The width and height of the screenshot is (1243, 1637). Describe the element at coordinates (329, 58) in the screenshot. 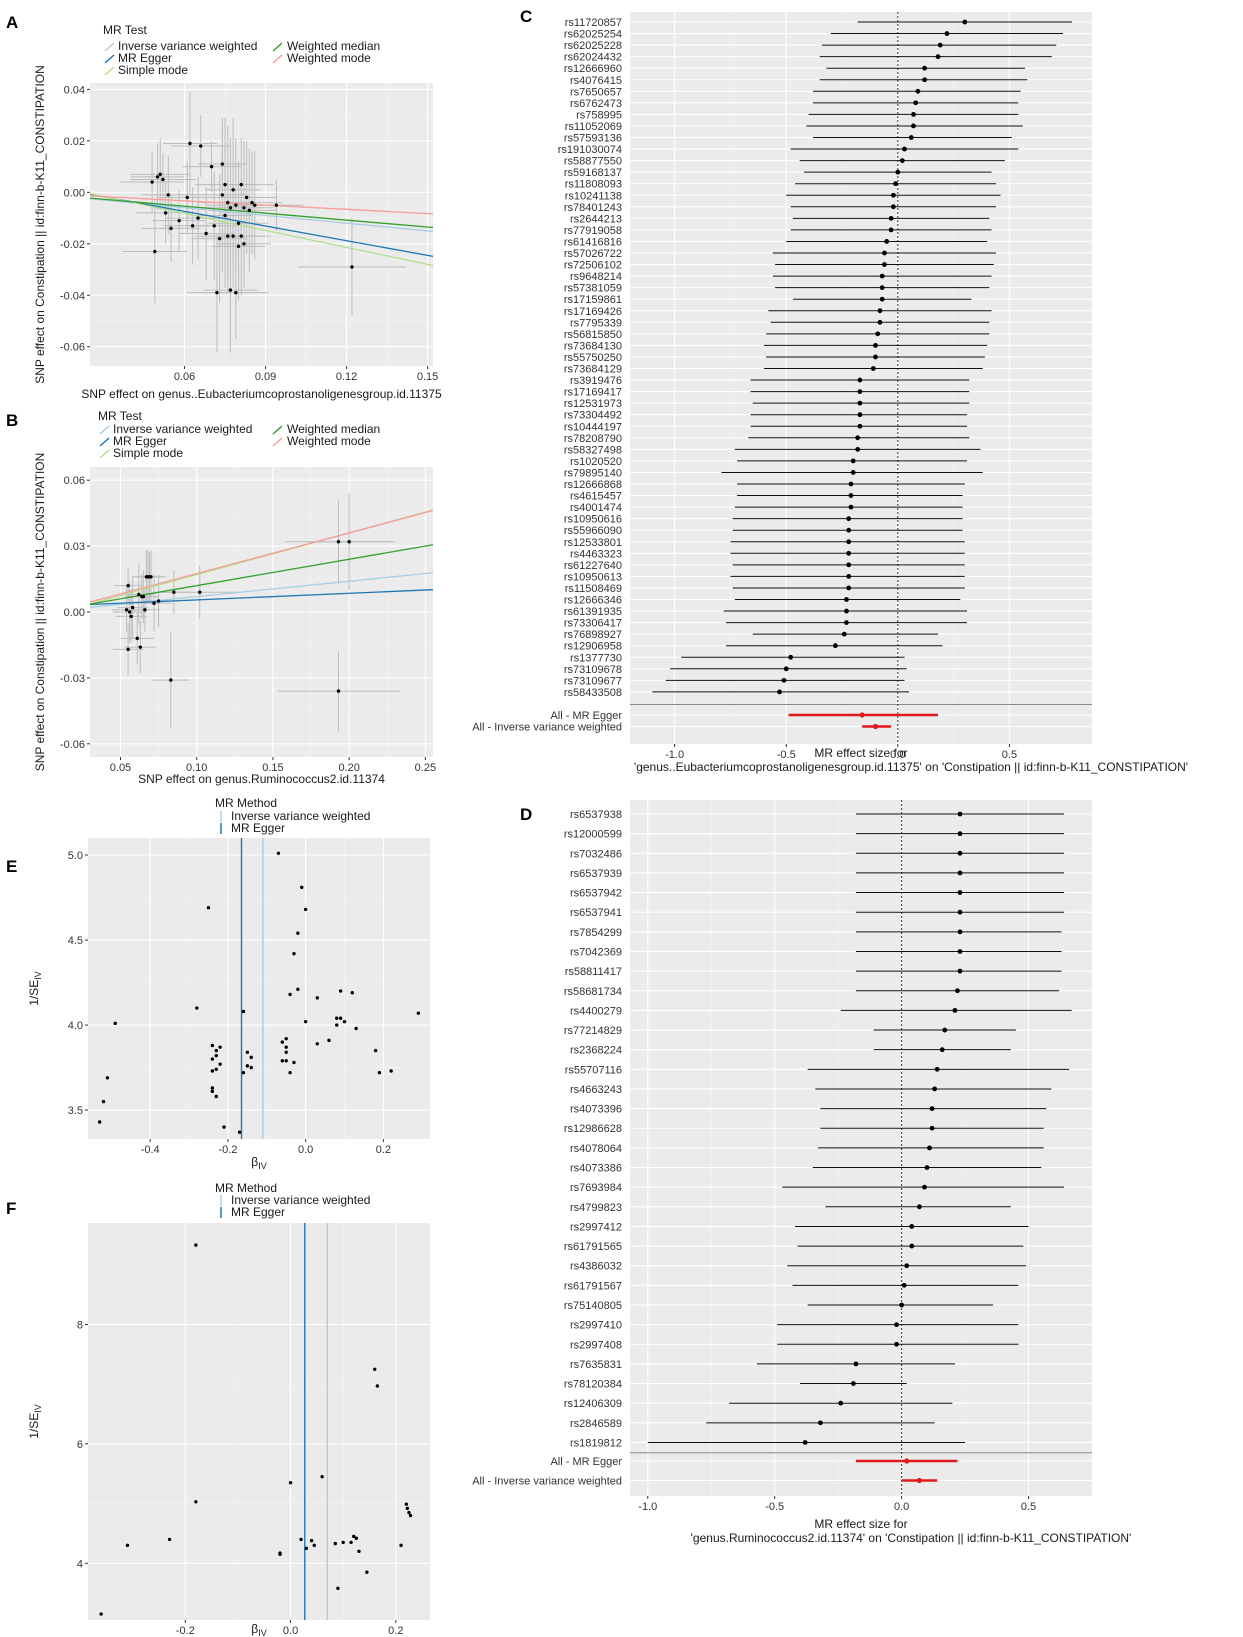

I see `legend-a-wmode-label: Weighted mode` at that location.